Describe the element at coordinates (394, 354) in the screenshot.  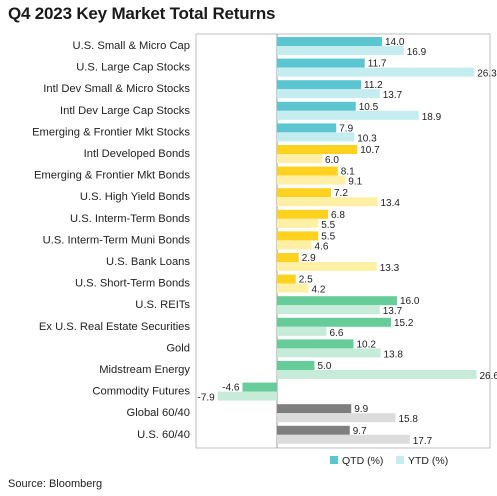
I see `ytd-value-label: 13.8` at that location.